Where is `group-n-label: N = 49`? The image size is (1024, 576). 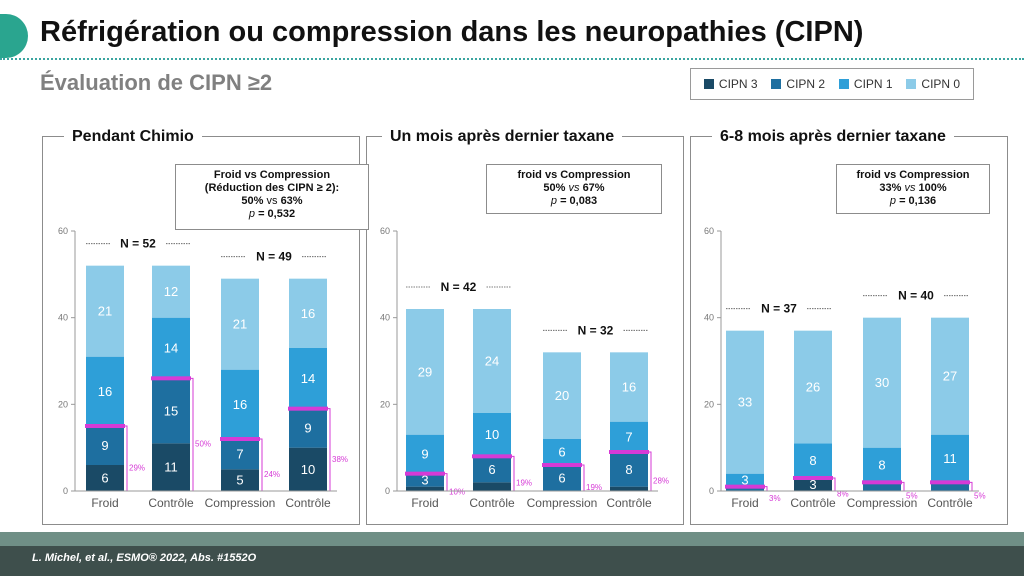
group-n-label: N = 49 is located at coordinates (274, 257).